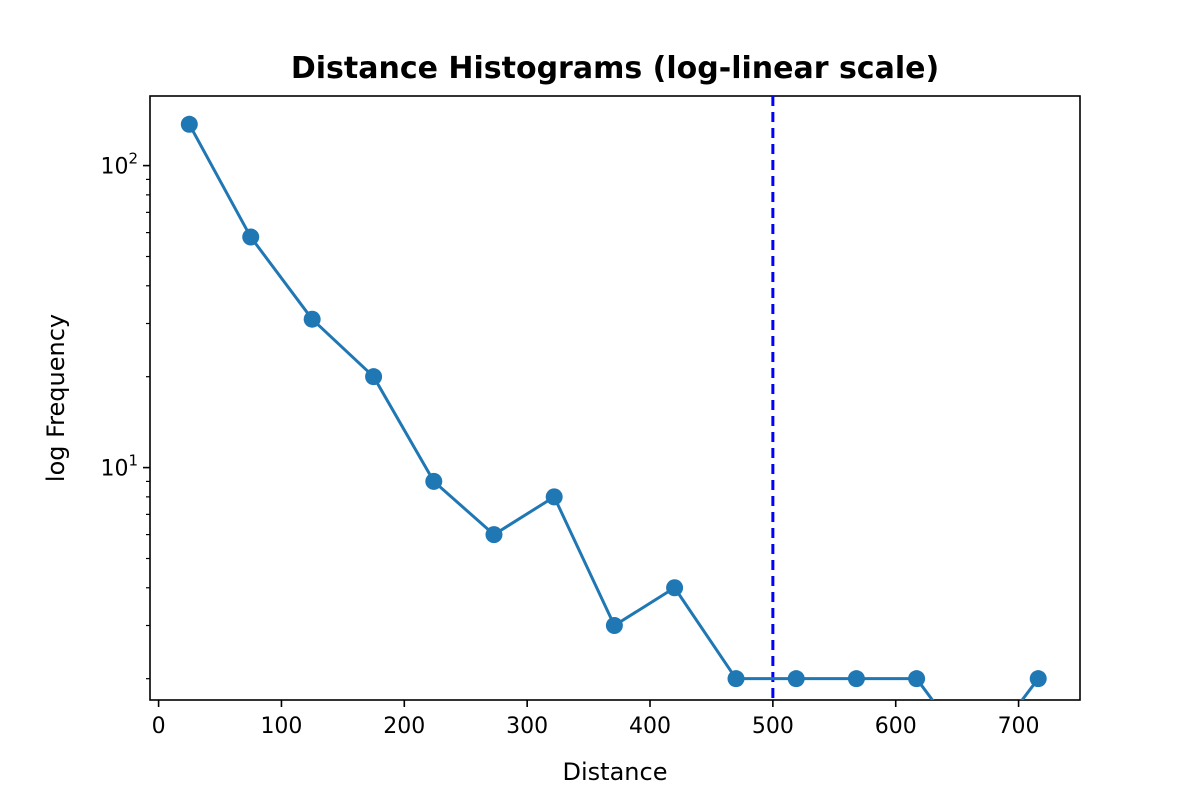 This screenshot has width=1200, height=800. Describe the element at coordinates (615, 772) in the screenshot. I see `x-axis-label: Distance` at that location.